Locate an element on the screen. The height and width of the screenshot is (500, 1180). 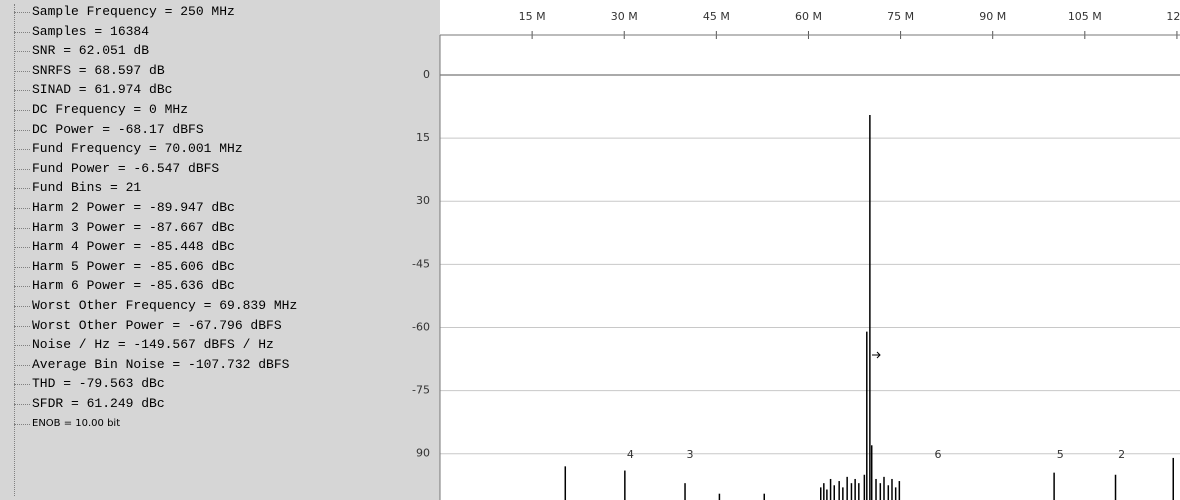
result-item: SINAD = 61.974 dBc is located at coordinates (102, 90).